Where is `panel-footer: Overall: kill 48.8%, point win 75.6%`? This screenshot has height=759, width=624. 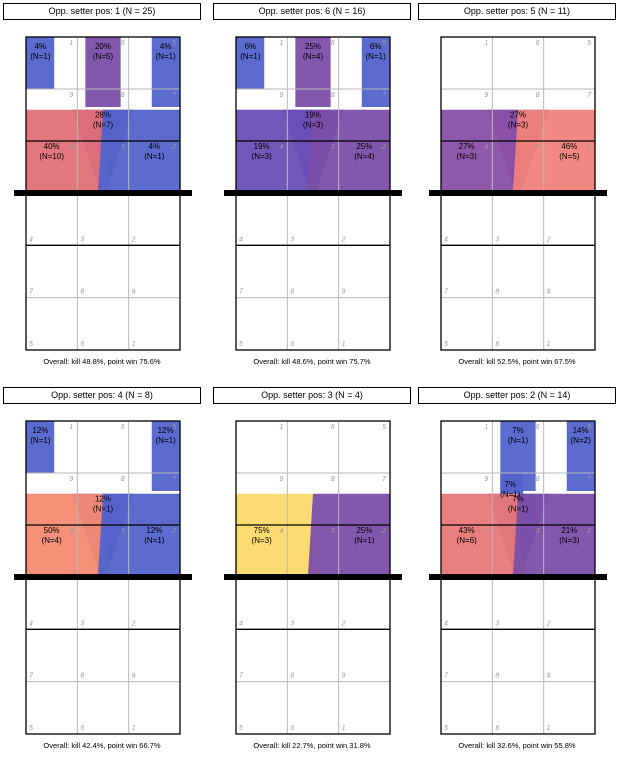
panel-footer: Overall: kill 48.8%, point win 75.6% is located at coordinates (102, 361).